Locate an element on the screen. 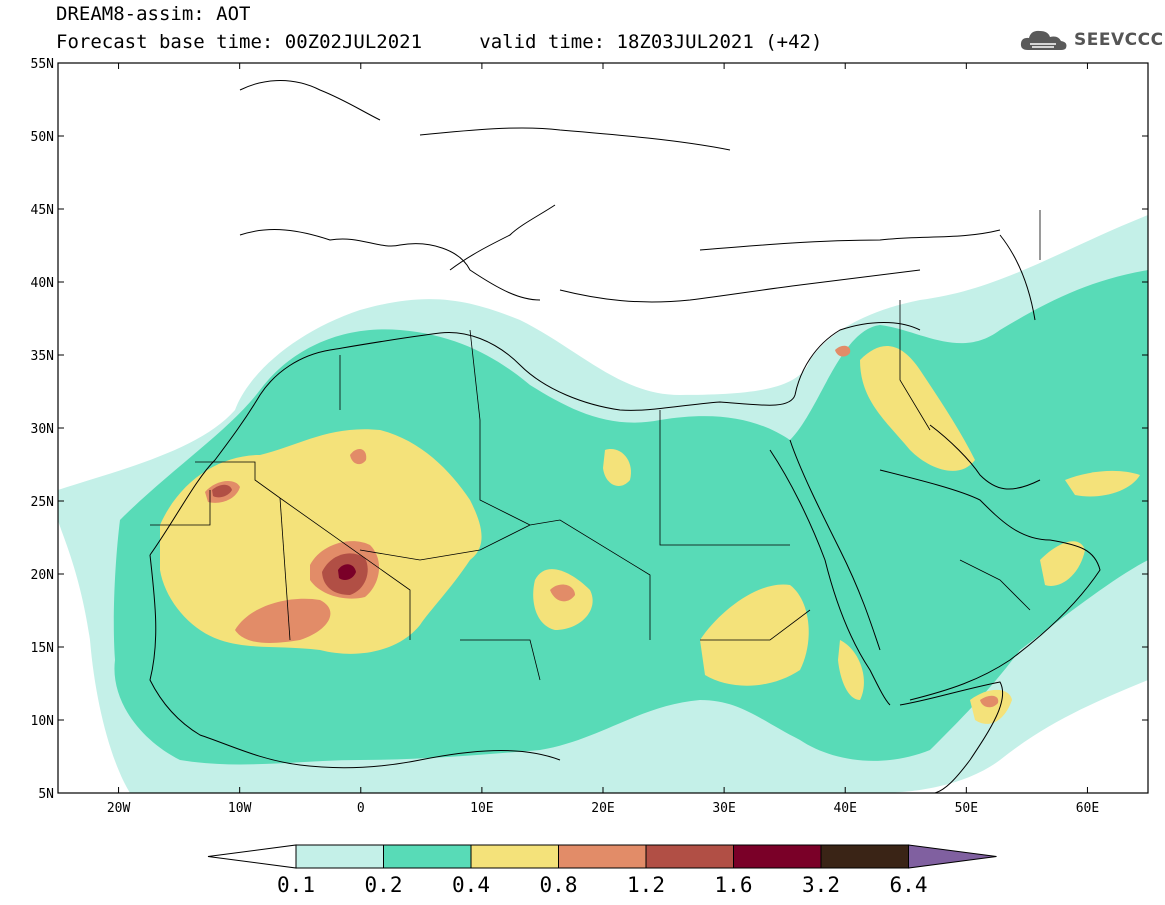 The height and width of the screenshot is (905, 1165). aot-band-0.8 is located at coordinates (283, 620).